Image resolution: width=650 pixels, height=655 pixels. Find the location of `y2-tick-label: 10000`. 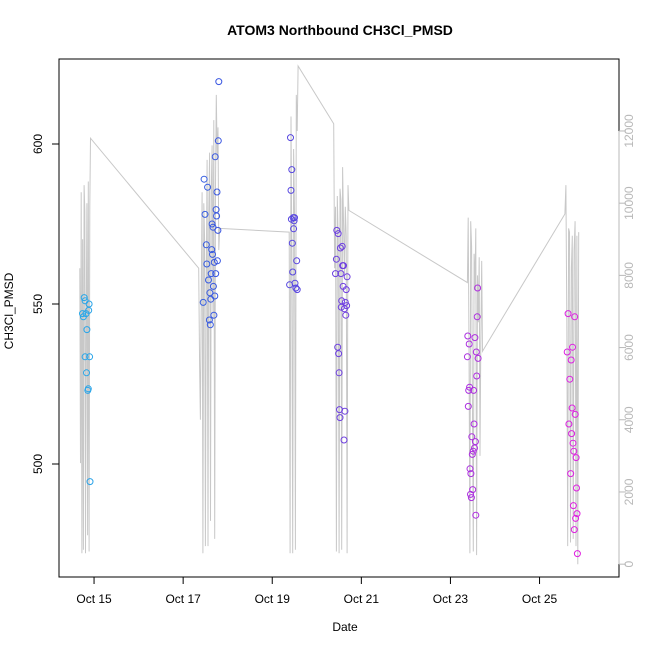

y2-tick-label: 10000 is located at coordinates (629, 203).